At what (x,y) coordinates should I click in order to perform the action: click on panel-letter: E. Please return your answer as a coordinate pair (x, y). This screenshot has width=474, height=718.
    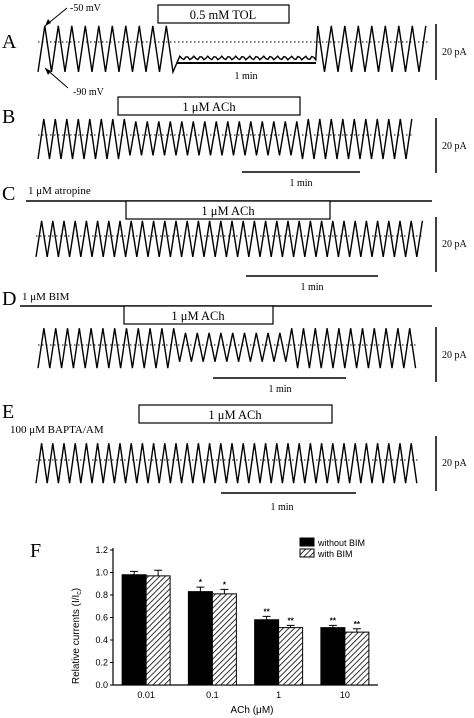
    Looking at the image, I should click on (8, 412).